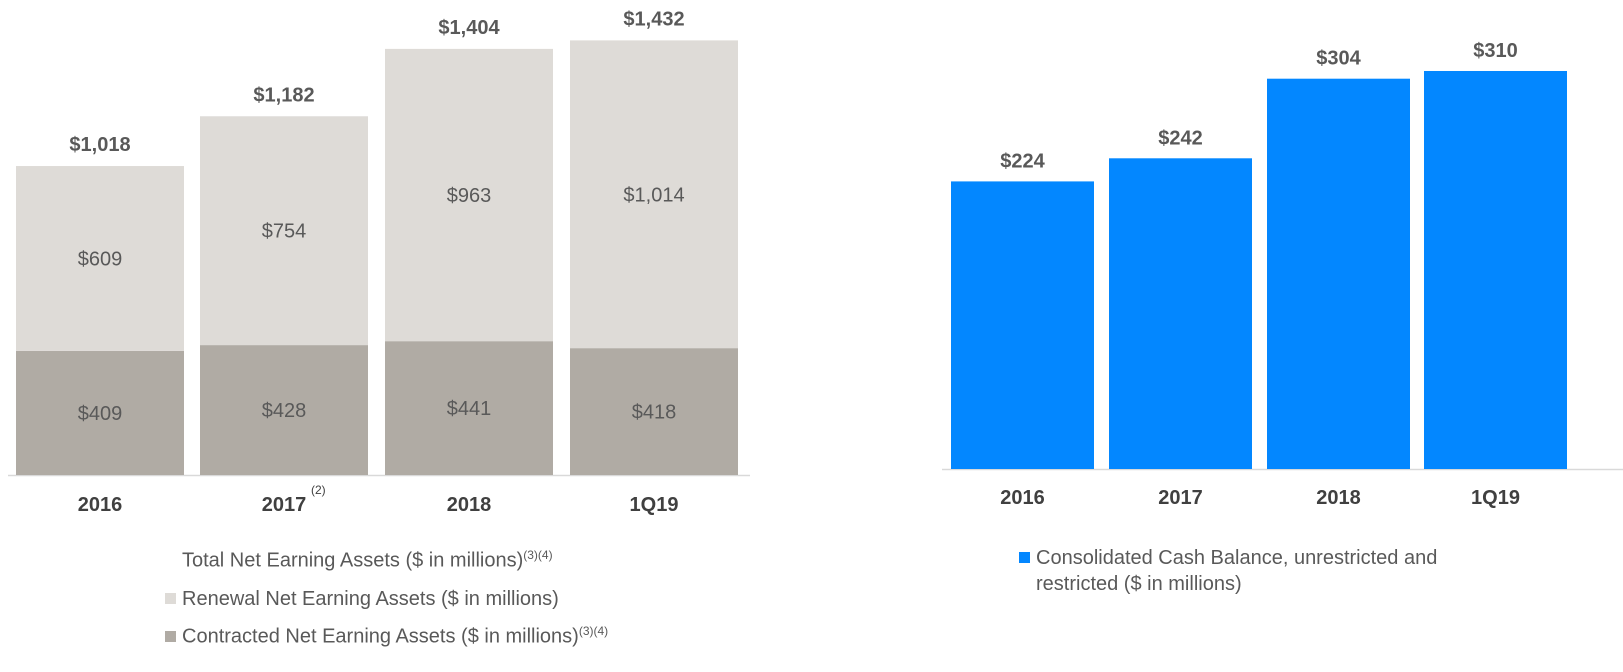 Image resolution: width=1623 pixels, height=672 pixels. Describe the element at coordinates (1024, 557) in the screenshot. I see `cash-swatch` at that location.